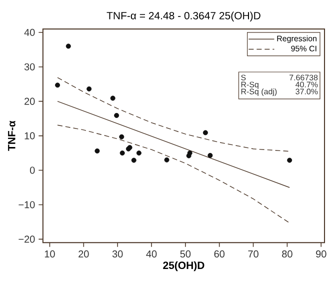 The image size is (330, 281). What do you see at coordinates (287, 254) in the screenshot?
I see `x-tick-label: 80` at bounding box center [287, 254].